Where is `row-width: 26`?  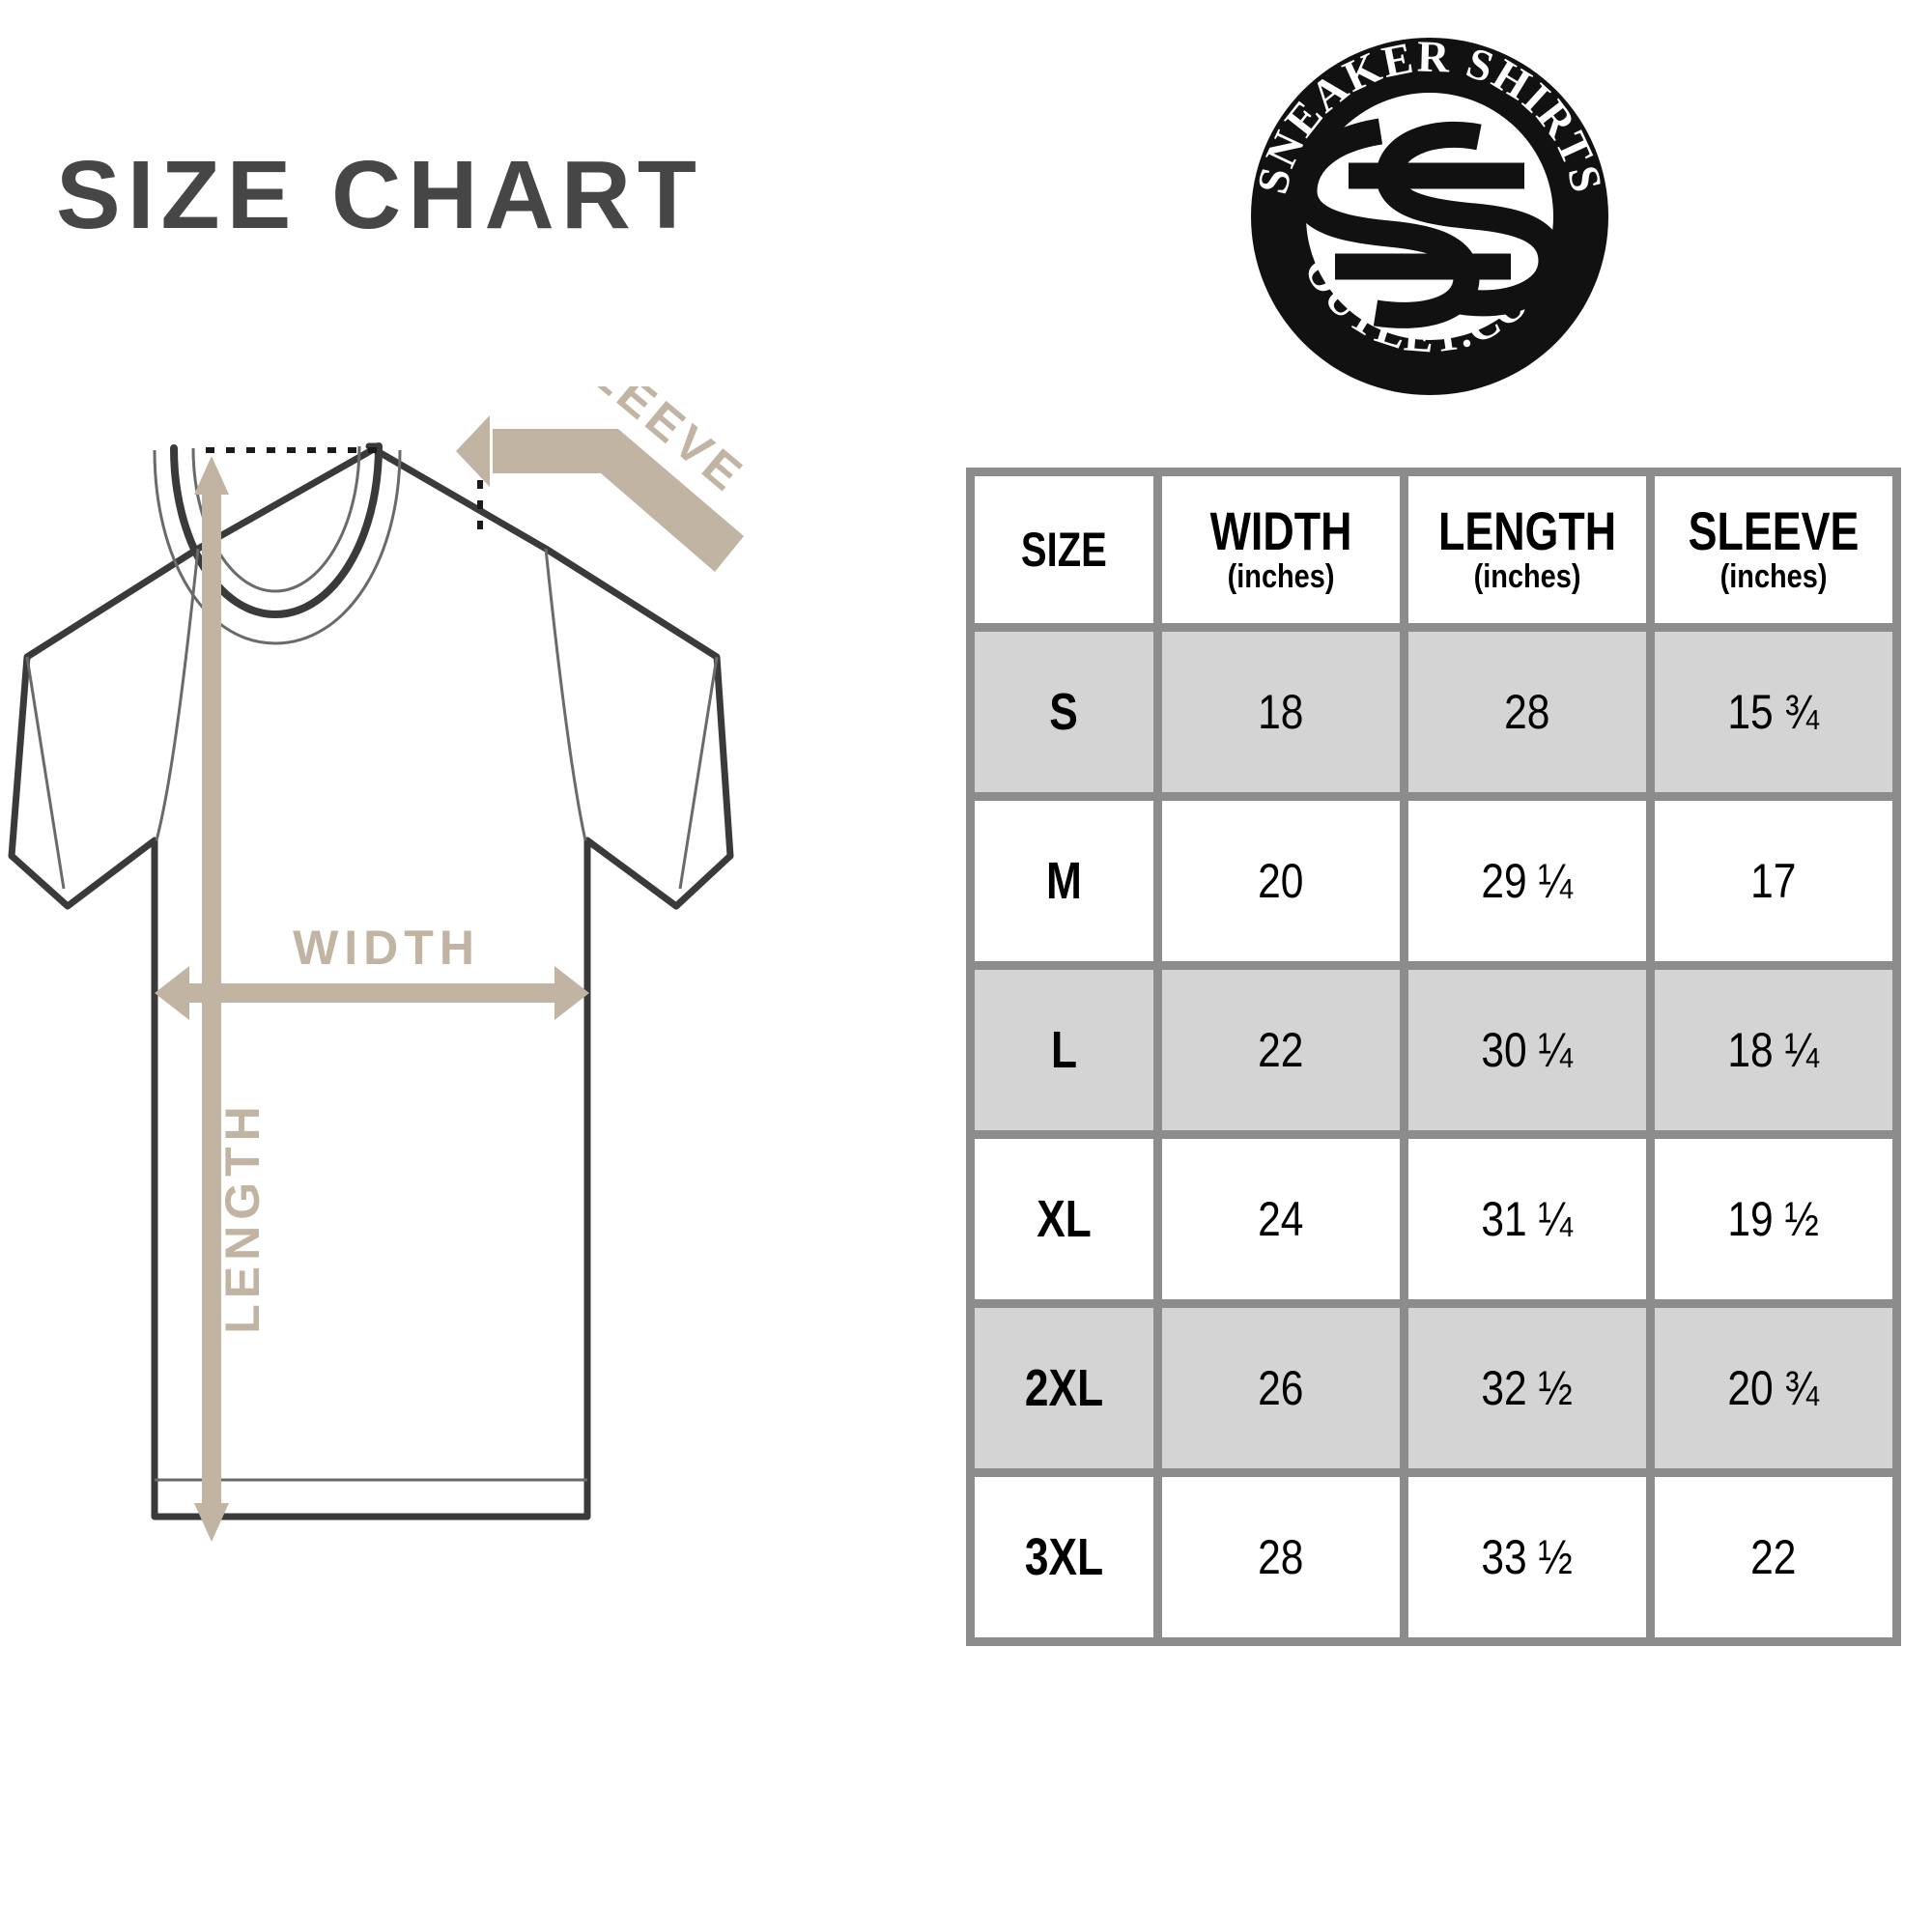
row-width: 26 is located at coordinates (1280, 1388).